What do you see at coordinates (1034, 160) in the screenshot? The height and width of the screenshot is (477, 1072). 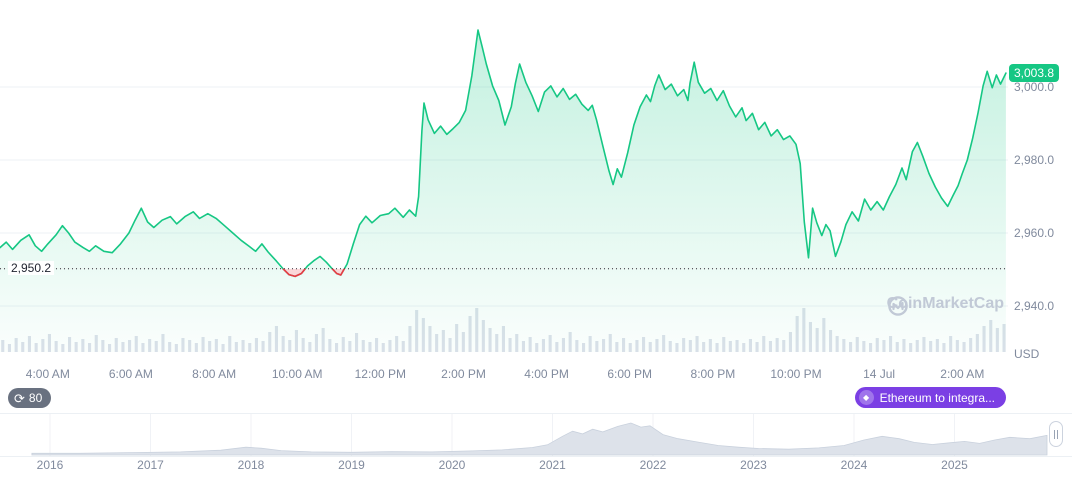 I see `price-axis-label: 2,980.0` at bounding box center [1034, 160].